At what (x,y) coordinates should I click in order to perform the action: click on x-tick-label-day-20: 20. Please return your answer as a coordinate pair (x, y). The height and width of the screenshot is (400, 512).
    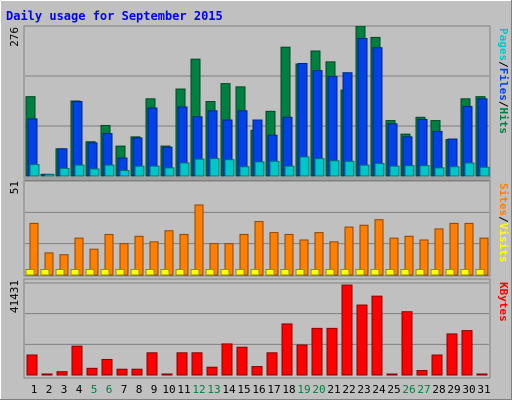
    Looking at the image, I should click on (318, 389).